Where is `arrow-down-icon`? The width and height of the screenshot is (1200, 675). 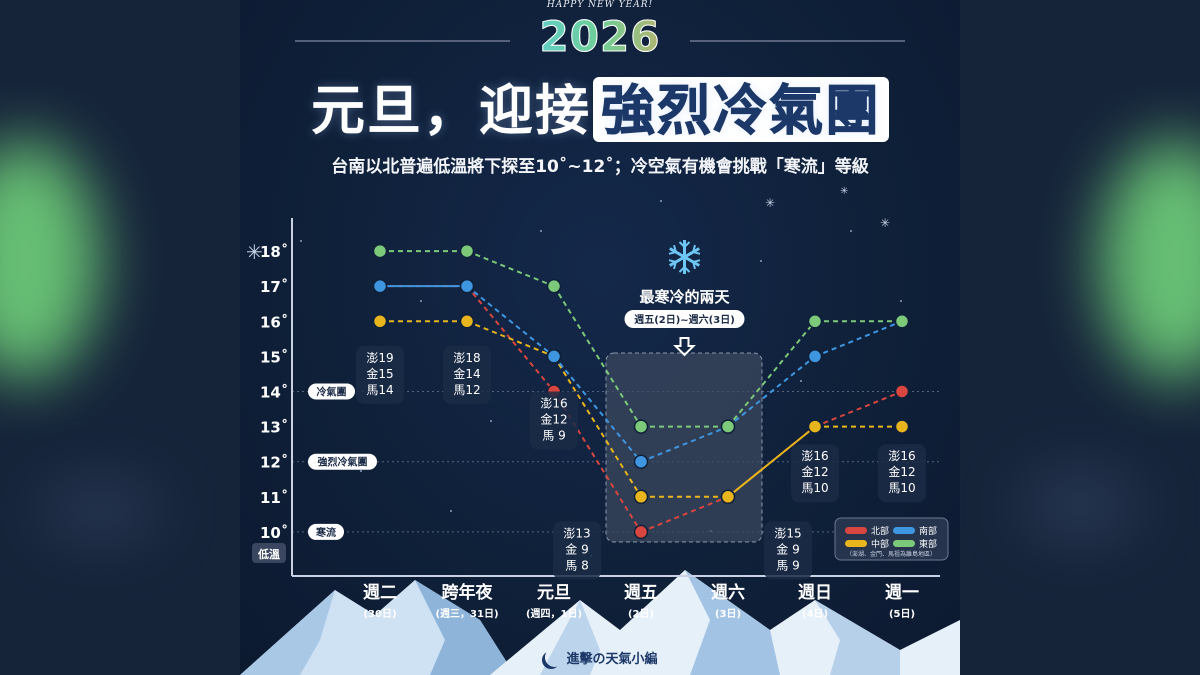 arrow-down-icon is located at coordinates (684, 347).